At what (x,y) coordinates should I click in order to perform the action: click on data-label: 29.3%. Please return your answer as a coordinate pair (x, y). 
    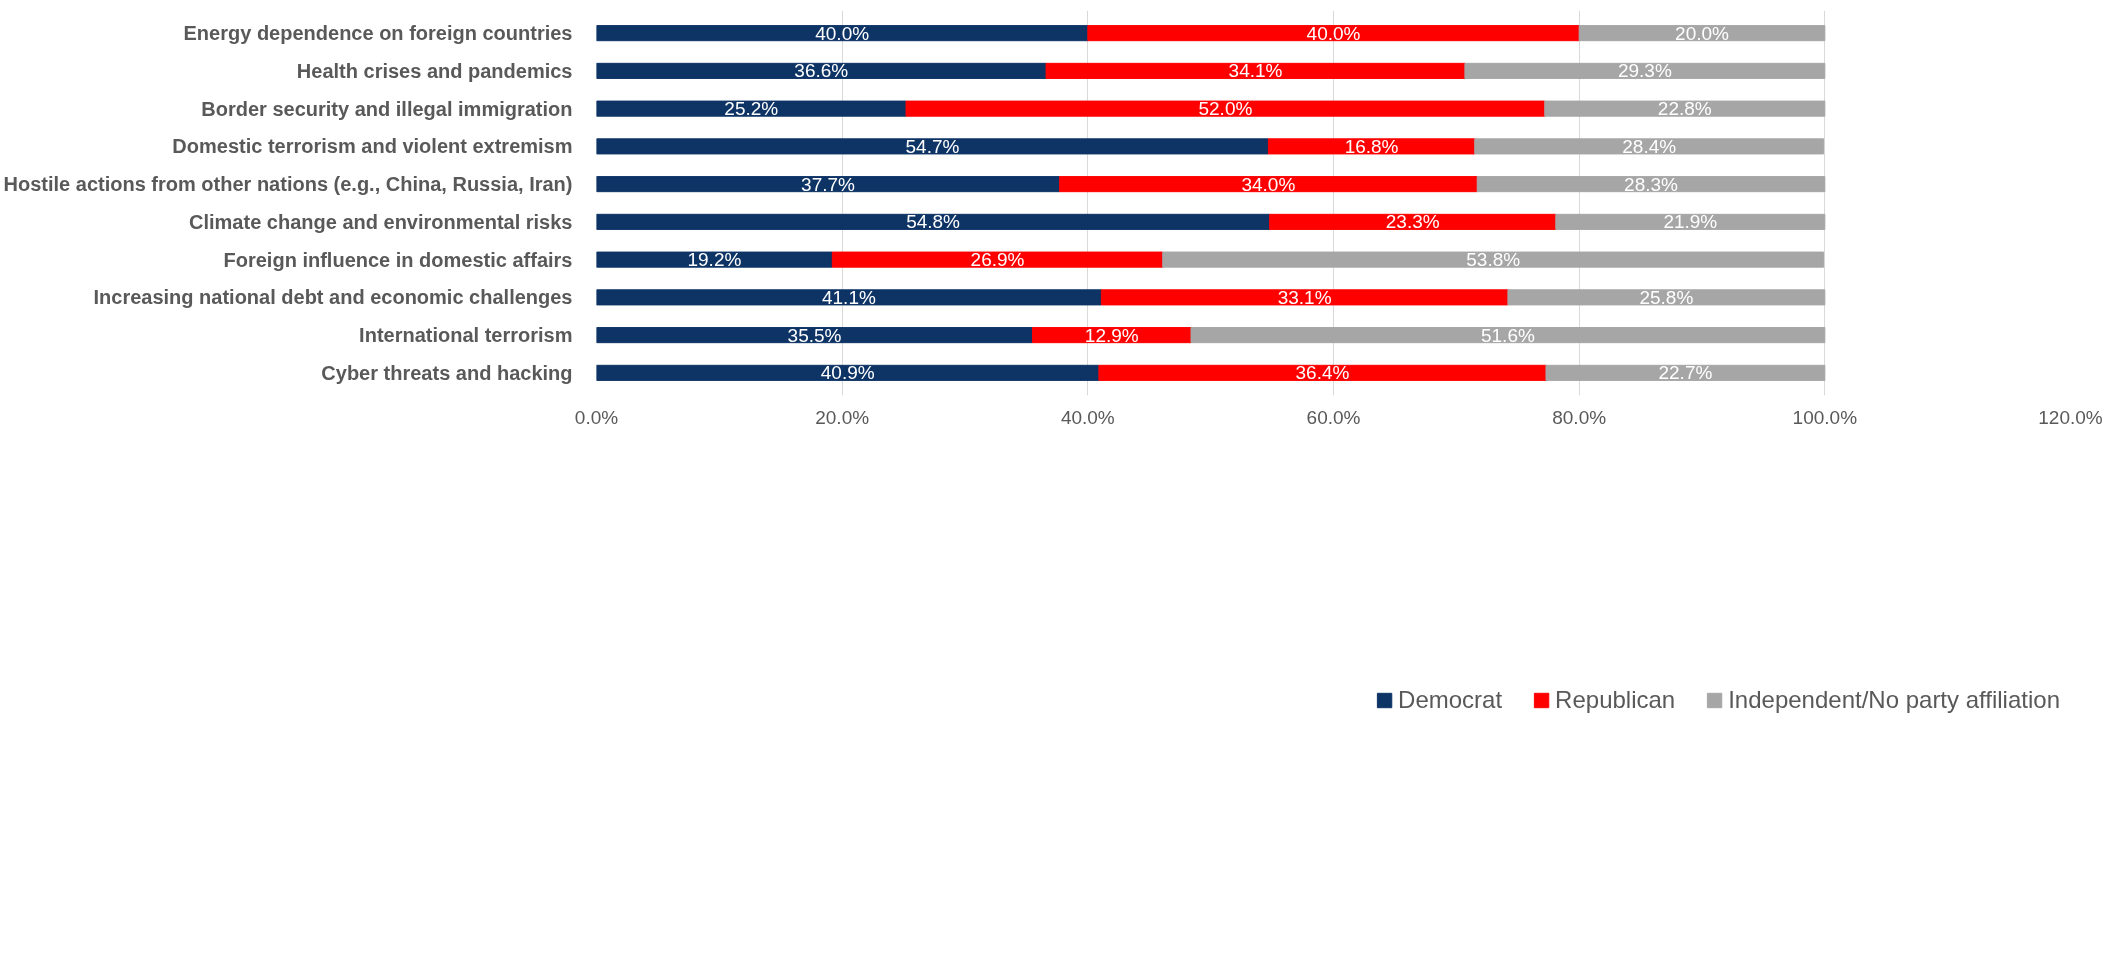
    Looking at the image, I should click on (1644, 71).